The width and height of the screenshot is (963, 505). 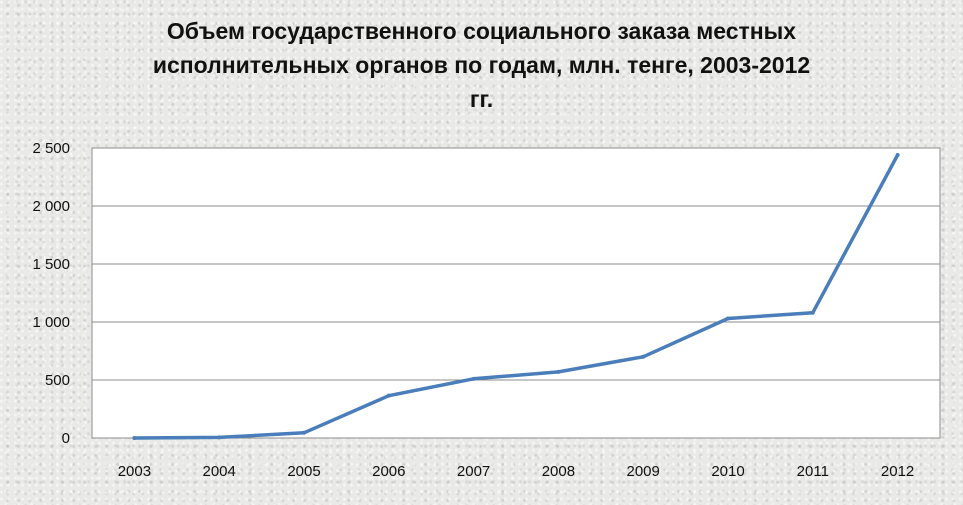 What do you see at coordinates (51, 322) in the screenshot?
I see `y-tick-label: 1 000` at bounding box center [51, 322].